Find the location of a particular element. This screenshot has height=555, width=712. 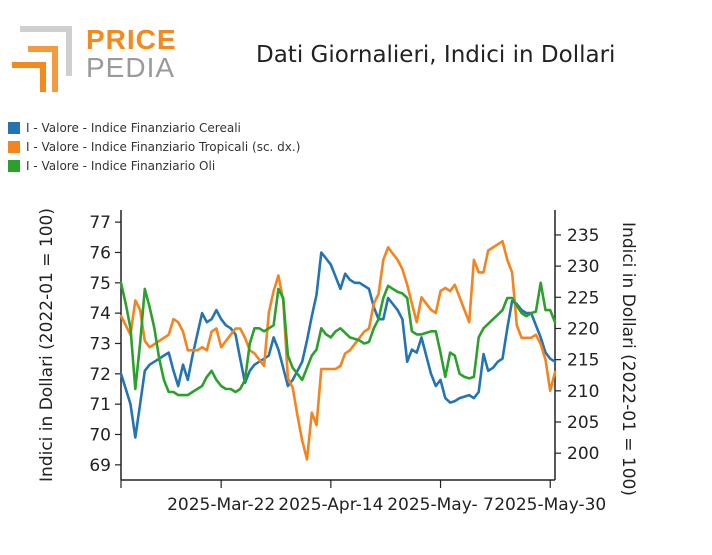

legend-swatch-cereali is located at coordinates (14, 127).